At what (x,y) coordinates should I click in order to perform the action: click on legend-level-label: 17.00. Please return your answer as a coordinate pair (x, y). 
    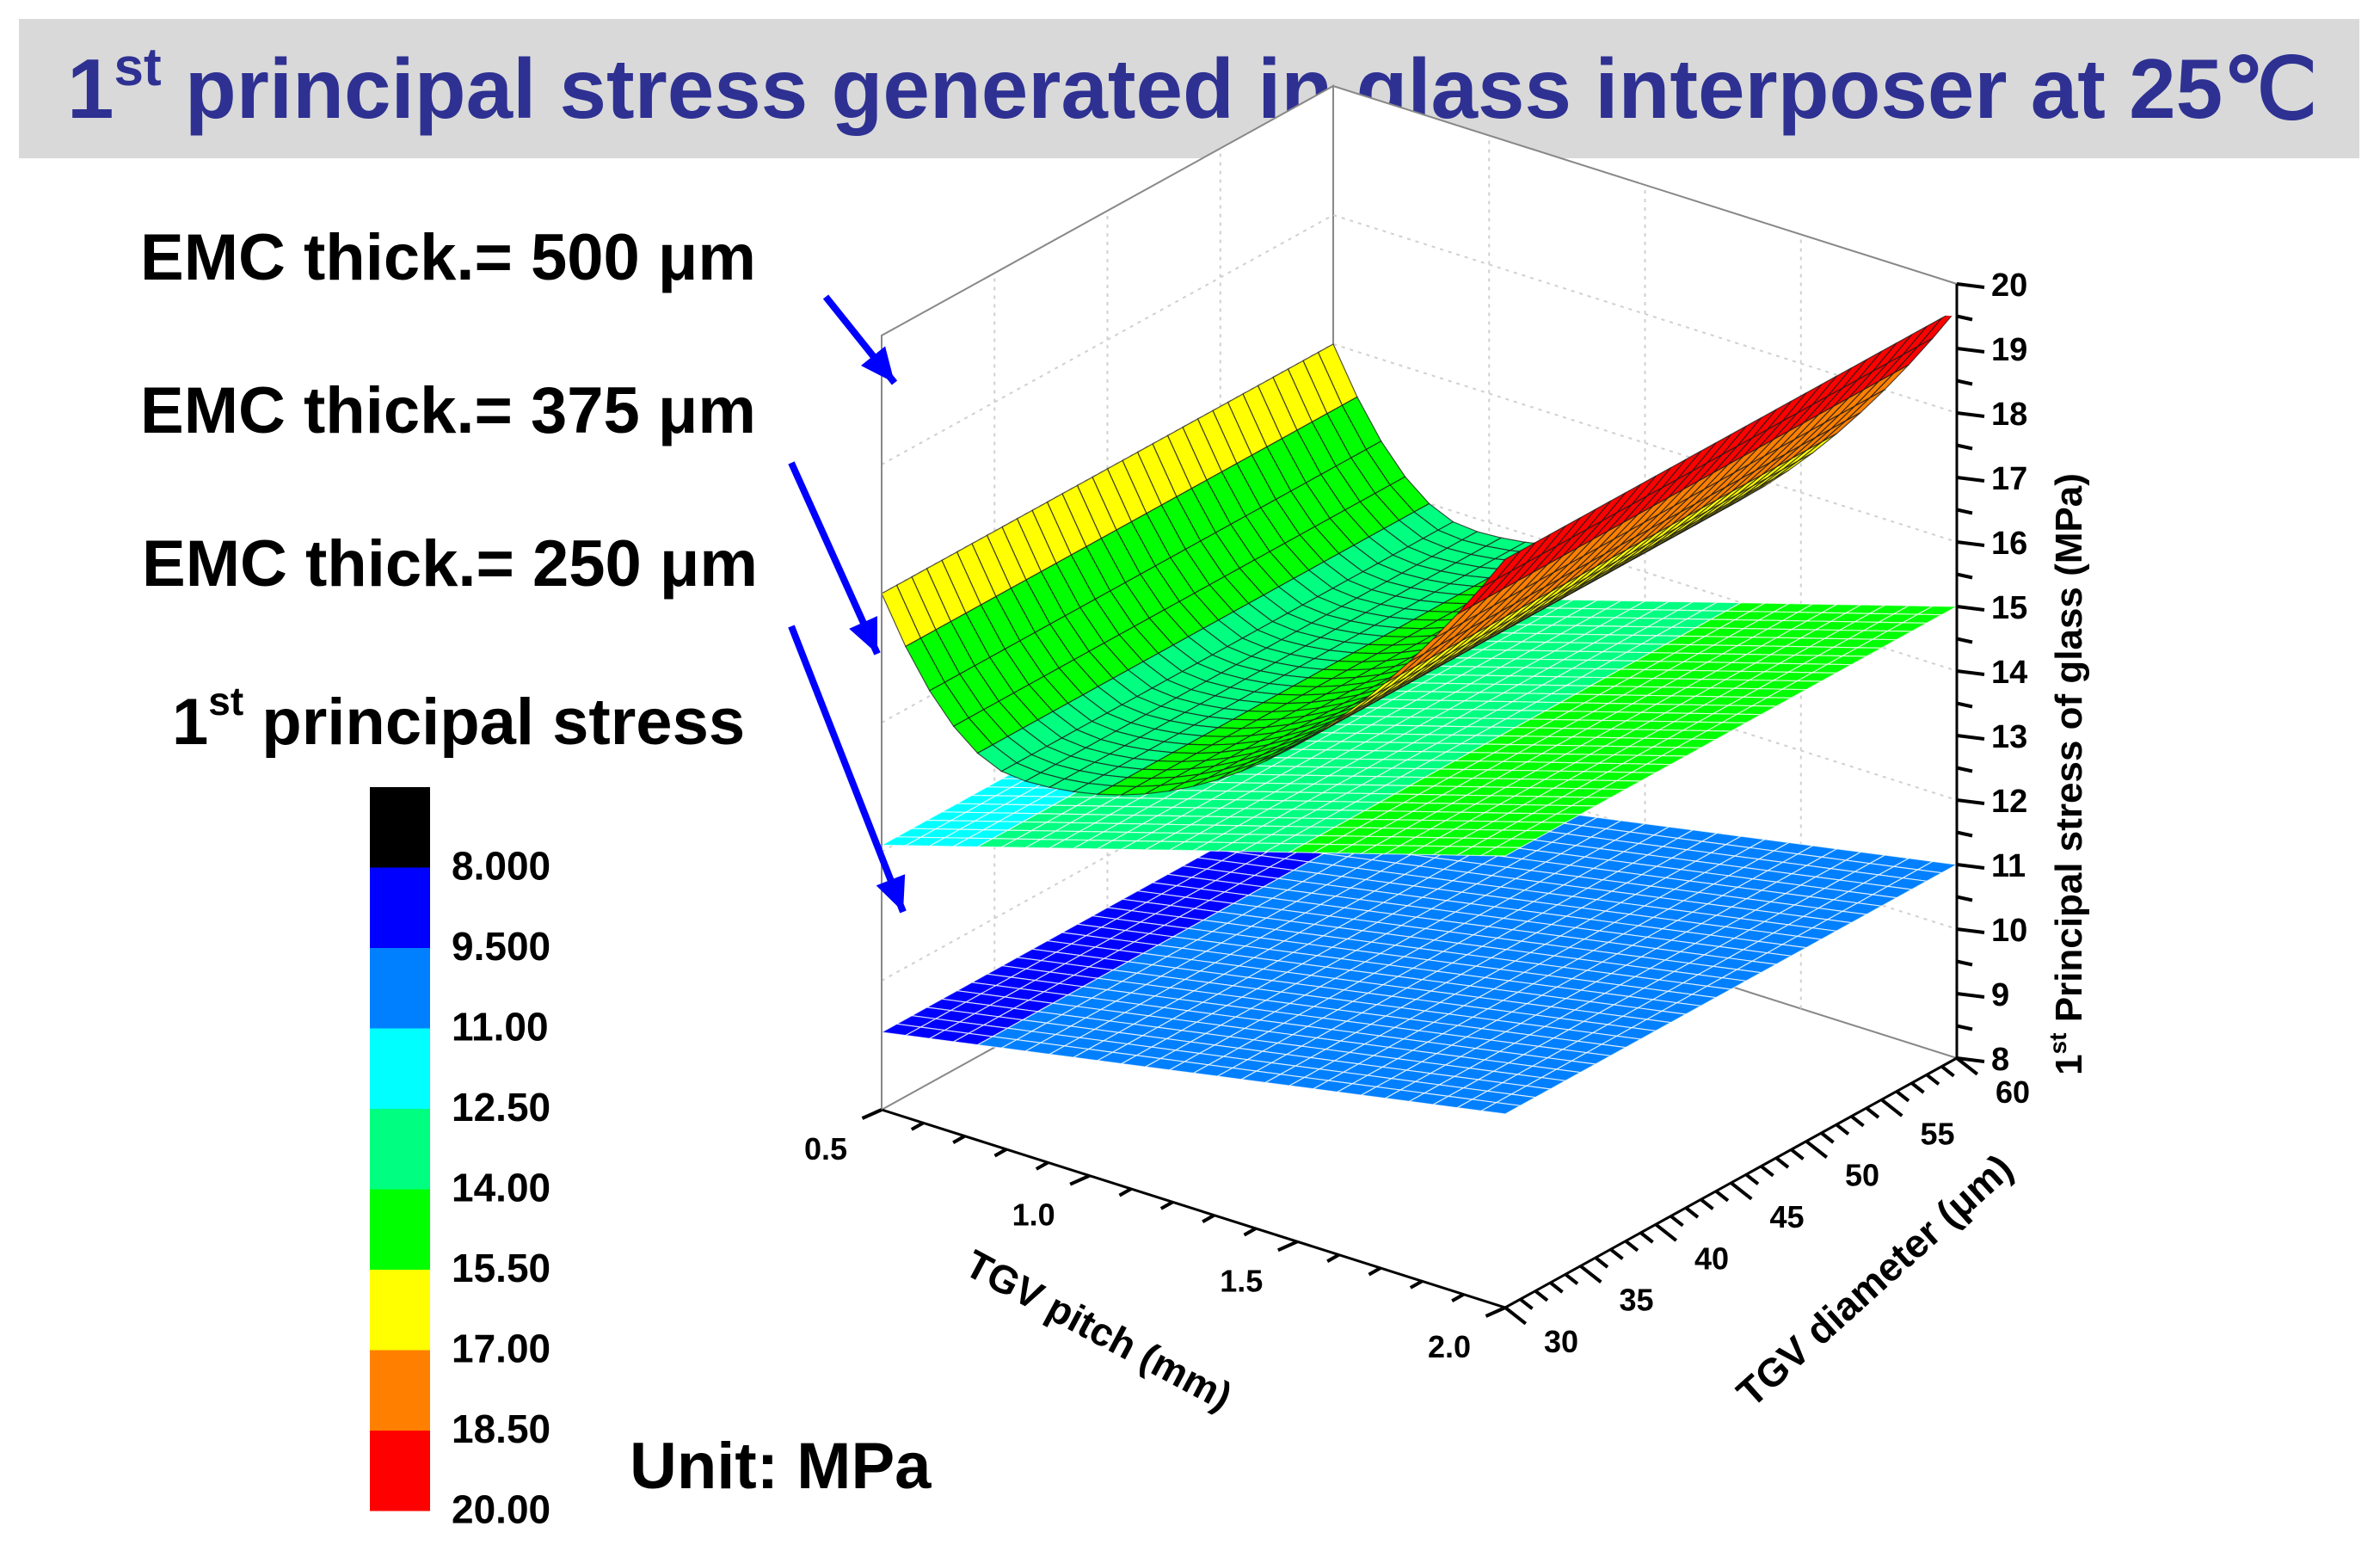
    Looking at the image, I should click on (501, 1348).